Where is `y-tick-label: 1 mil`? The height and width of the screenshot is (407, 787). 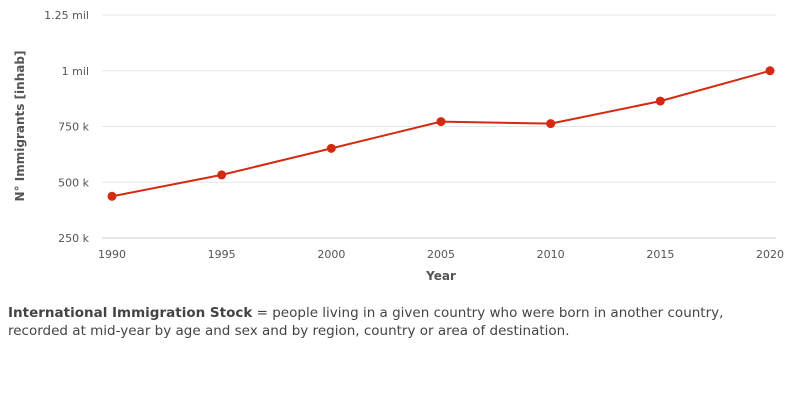
y-tick-label: 1 mil is located at coordinates (75, 71).